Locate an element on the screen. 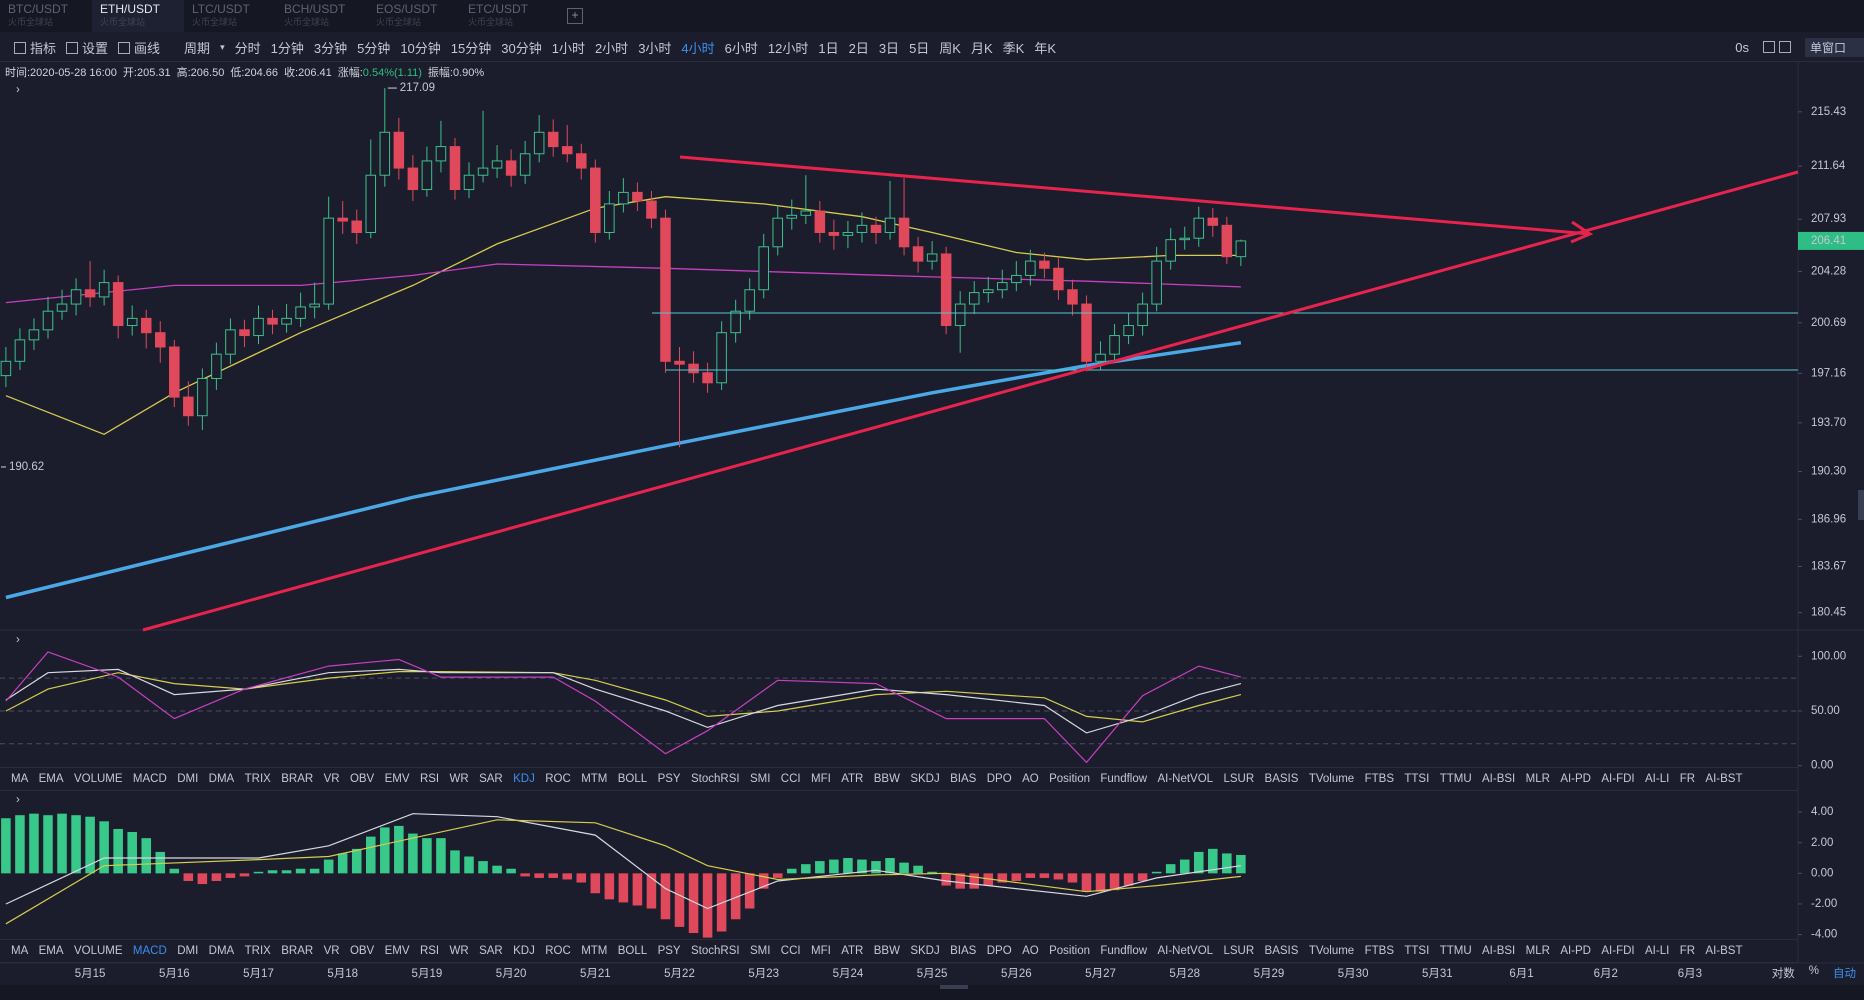  period-button: 2日 is located at coordinates (858, 48).